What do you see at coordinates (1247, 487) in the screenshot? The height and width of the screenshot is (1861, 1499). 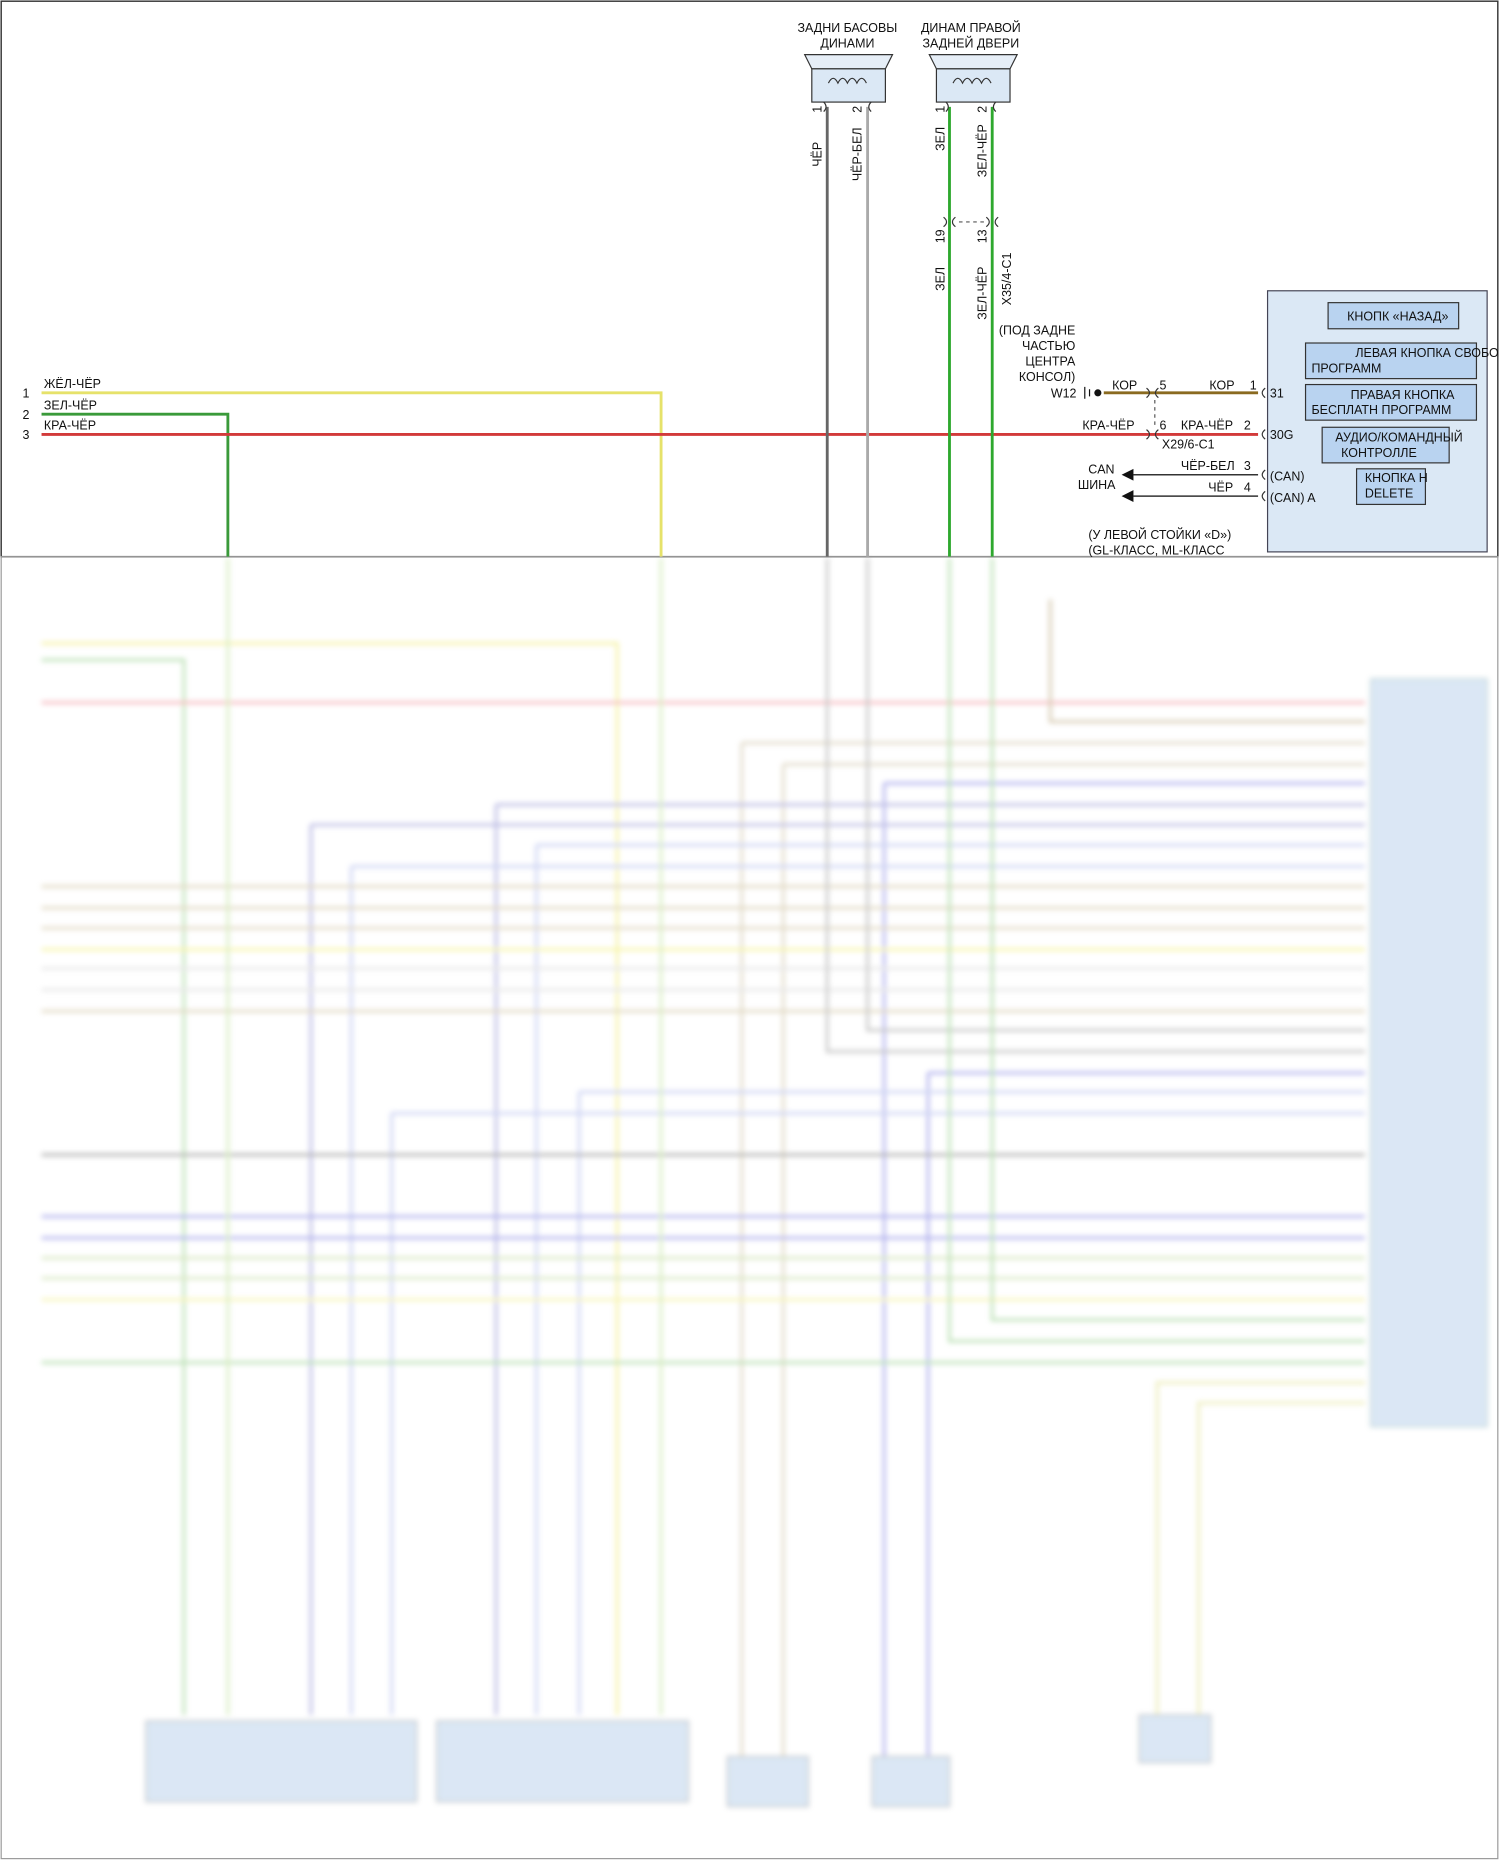 I see `pin: 4` at bounding box center [1247, 487].